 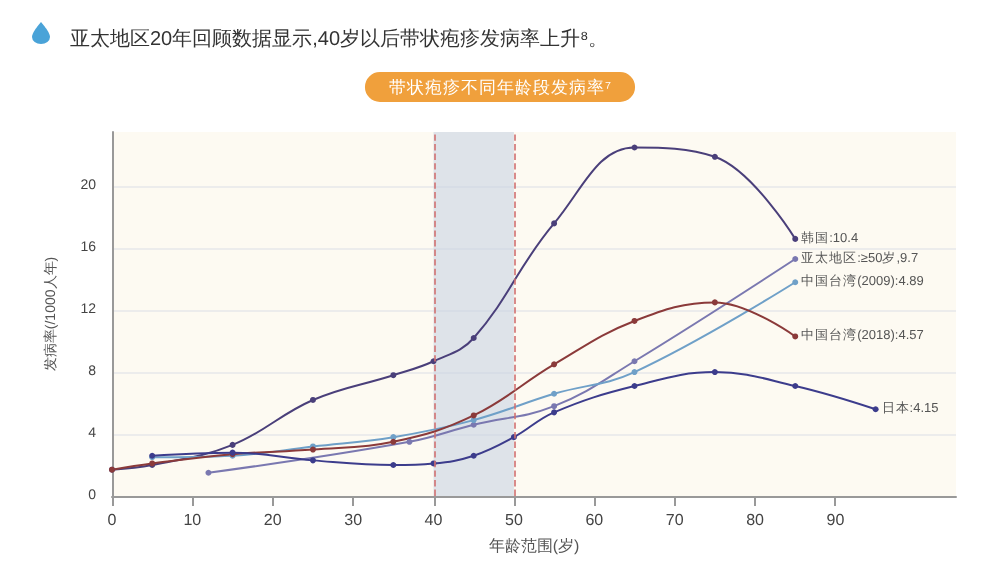 I want to click on x-tick-label: 70, so click(x=675, y=520).